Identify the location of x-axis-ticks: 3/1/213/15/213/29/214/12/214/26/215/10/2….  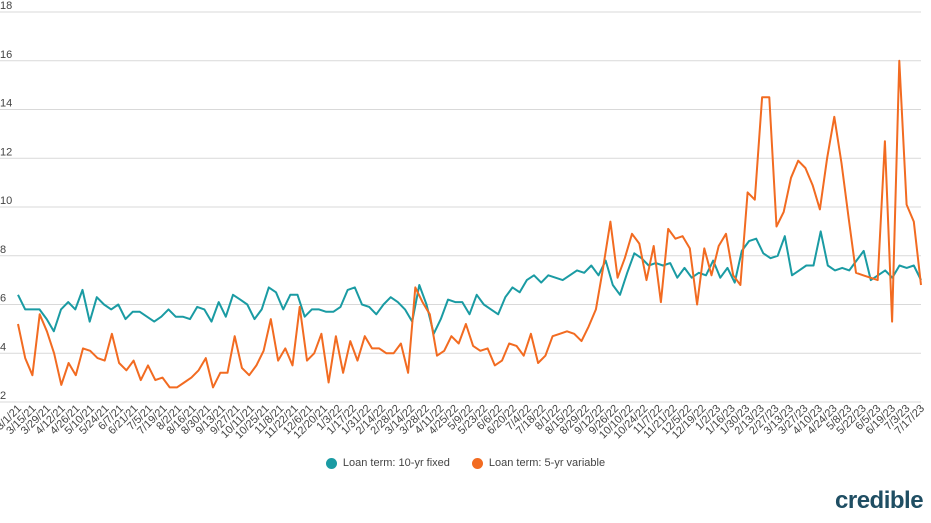
(463, 422).